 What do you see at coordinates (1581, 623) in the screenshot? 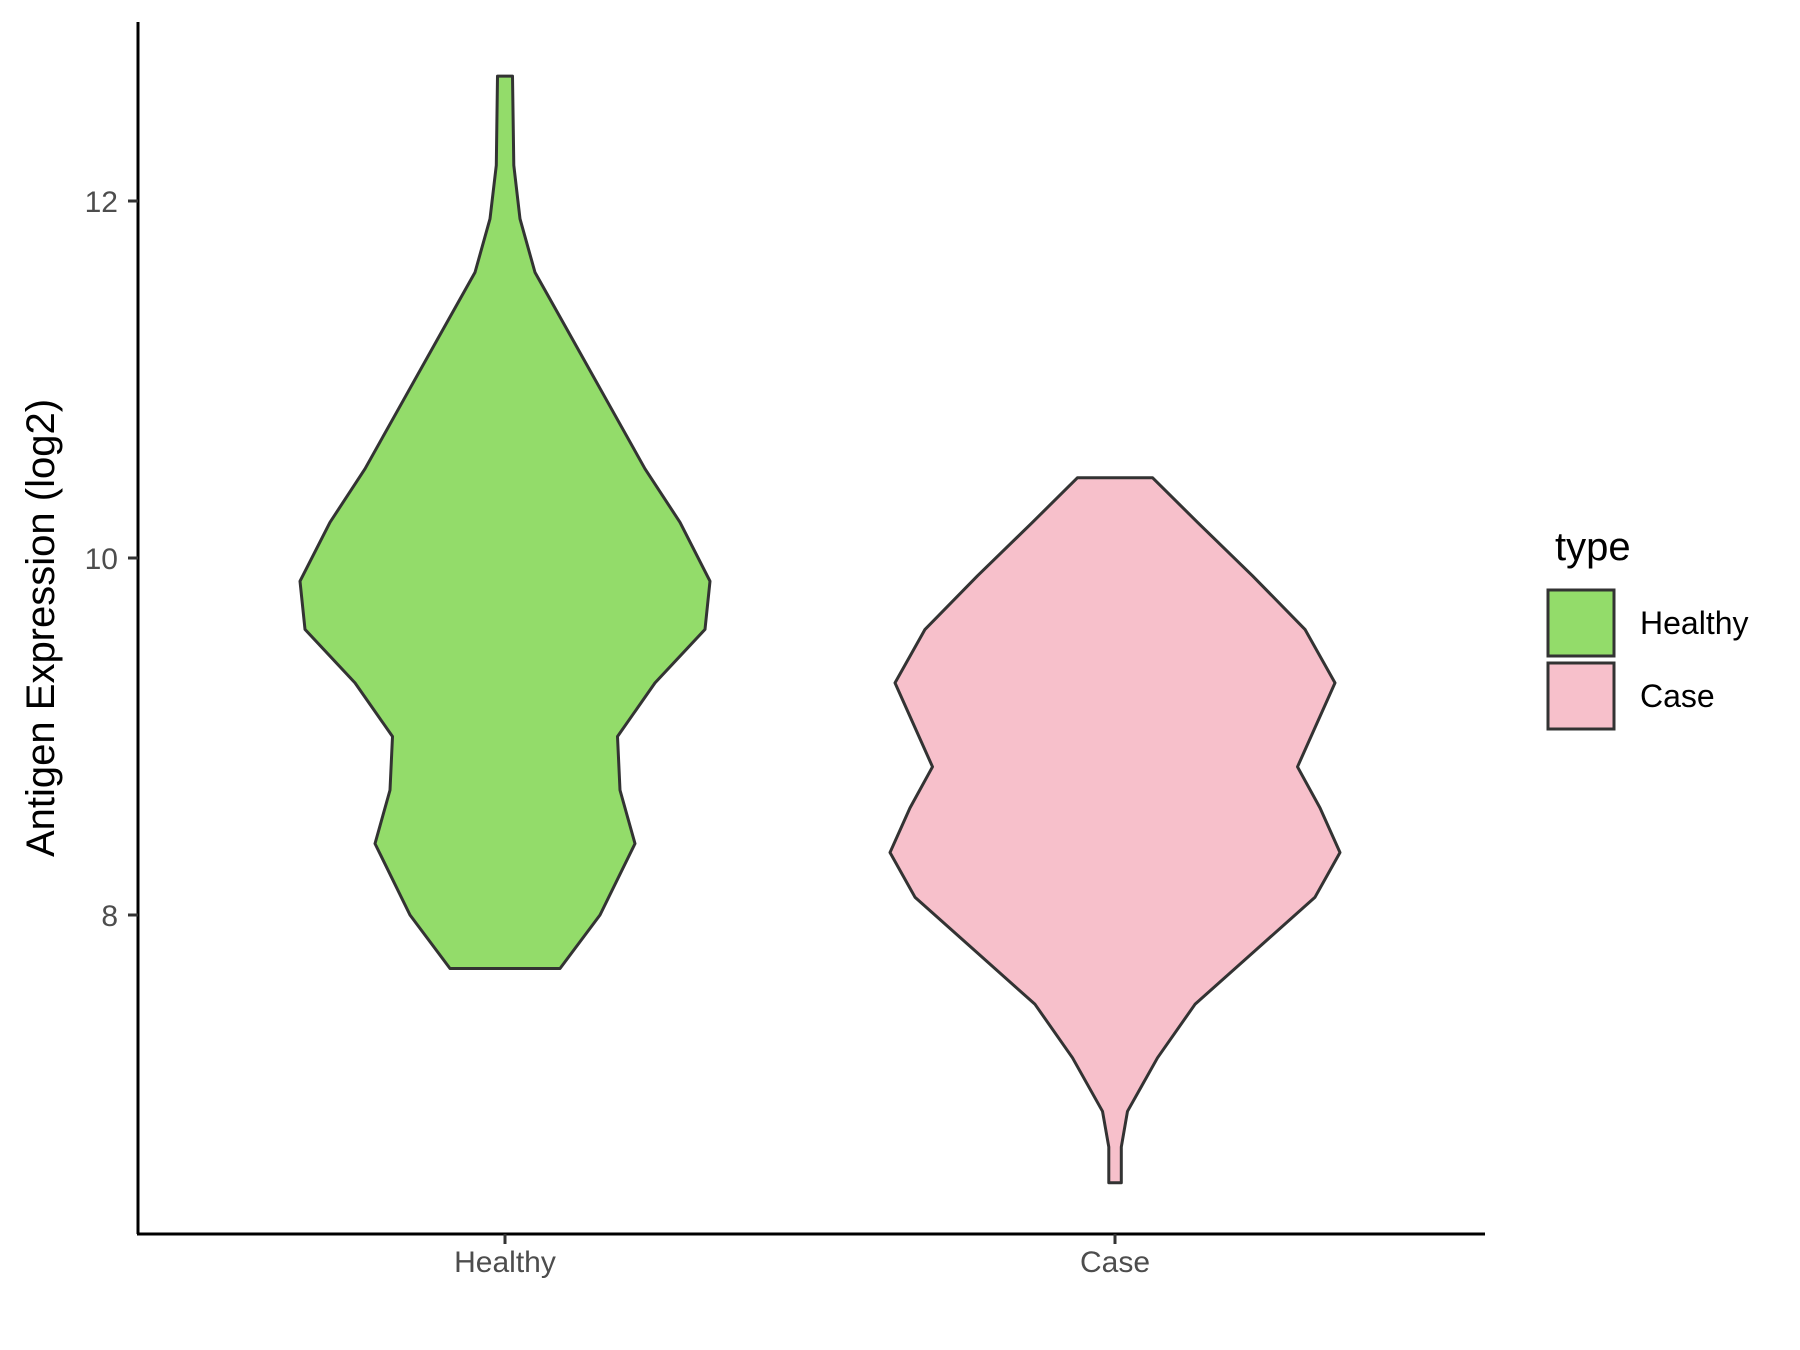
I see `legend-swatch-healthy` at bounding box center [1581, 623].